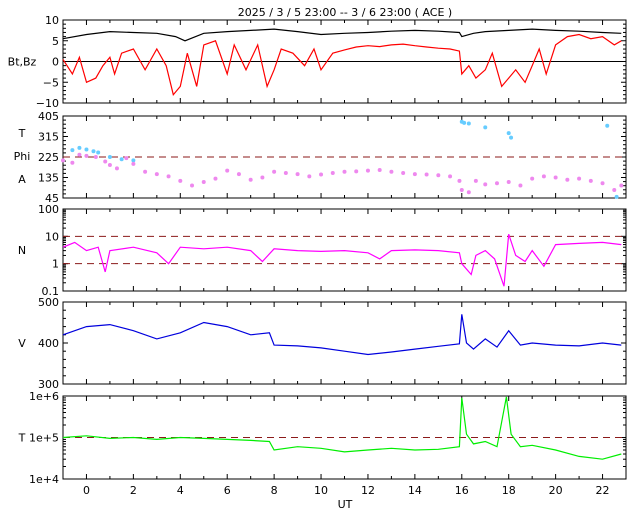 The height and width of the screenshot is (512, 640). What do you see at coordinates (48, 302) in the screenshot?
I see `y-tick-label: 500` at bounding box center [48, 302].